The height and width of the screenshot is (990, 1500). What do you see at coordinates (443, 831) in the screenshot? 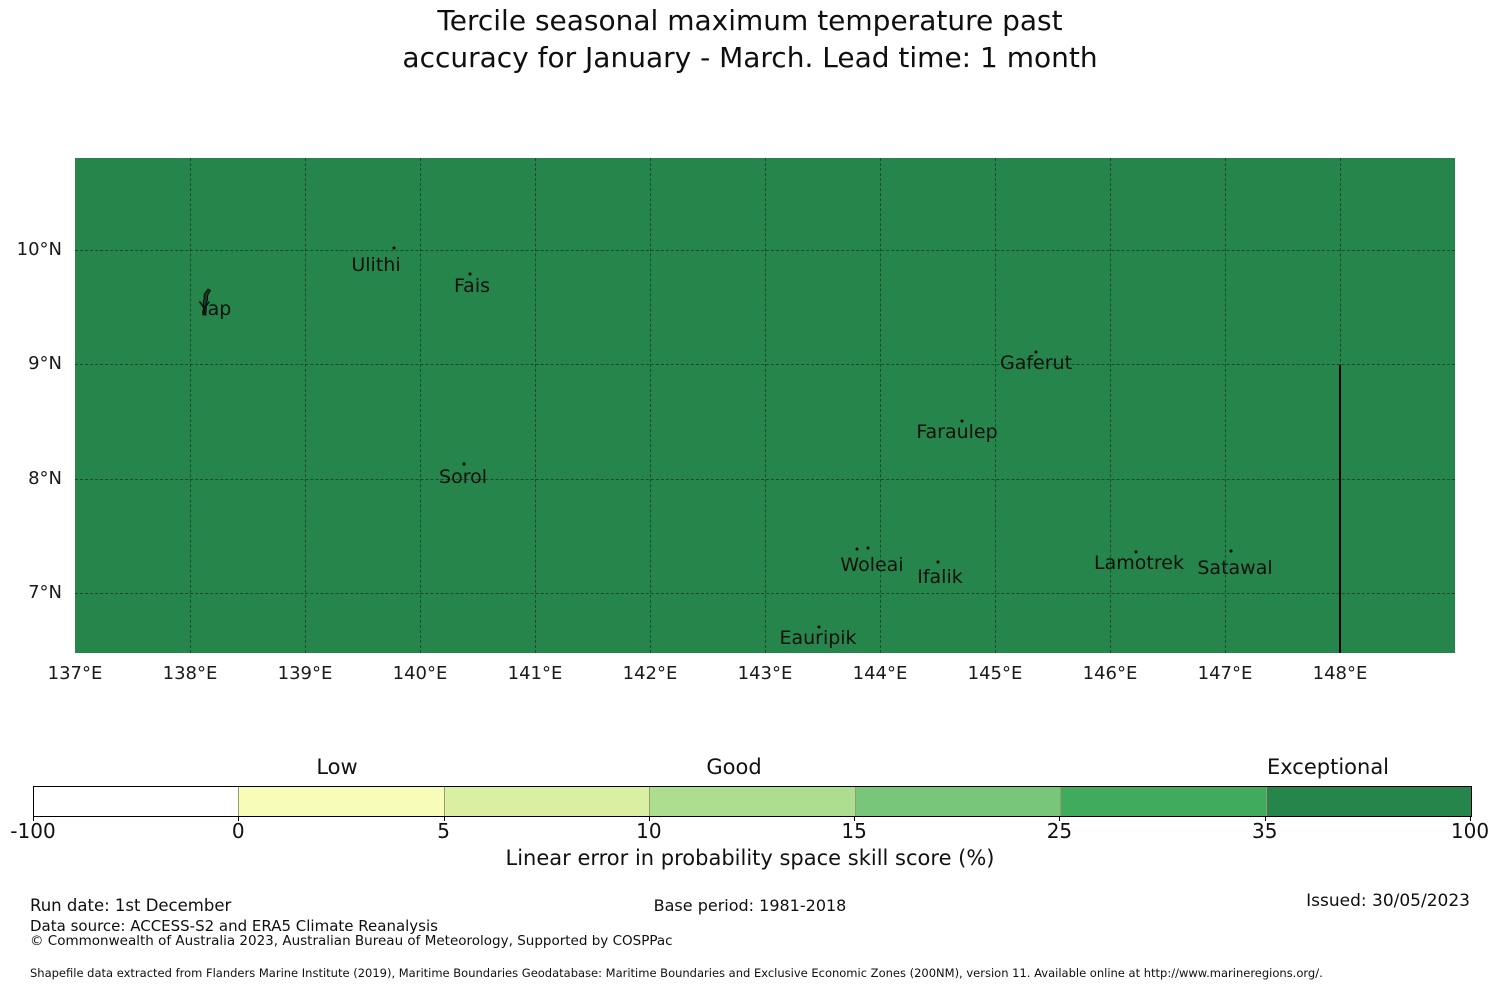
I see `colorbar-tick-label: 5` at bounding box center [443, 831].